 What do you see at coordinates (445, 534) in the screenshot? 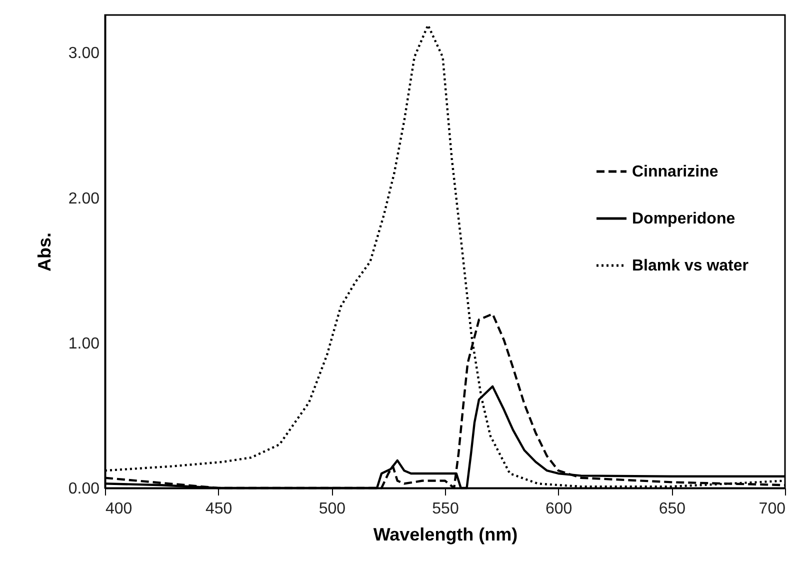
I see `x-axis-title: Wavelength (nm)` at bounding box center [445, 534].